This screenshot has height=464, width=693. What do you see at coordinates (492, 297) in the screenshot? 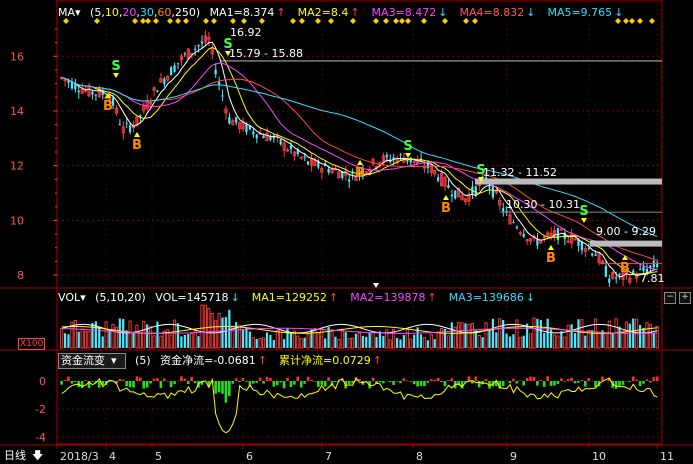
I see `vol-readout-4: MA3=139686 ↓` at bounding box center [492, 297].